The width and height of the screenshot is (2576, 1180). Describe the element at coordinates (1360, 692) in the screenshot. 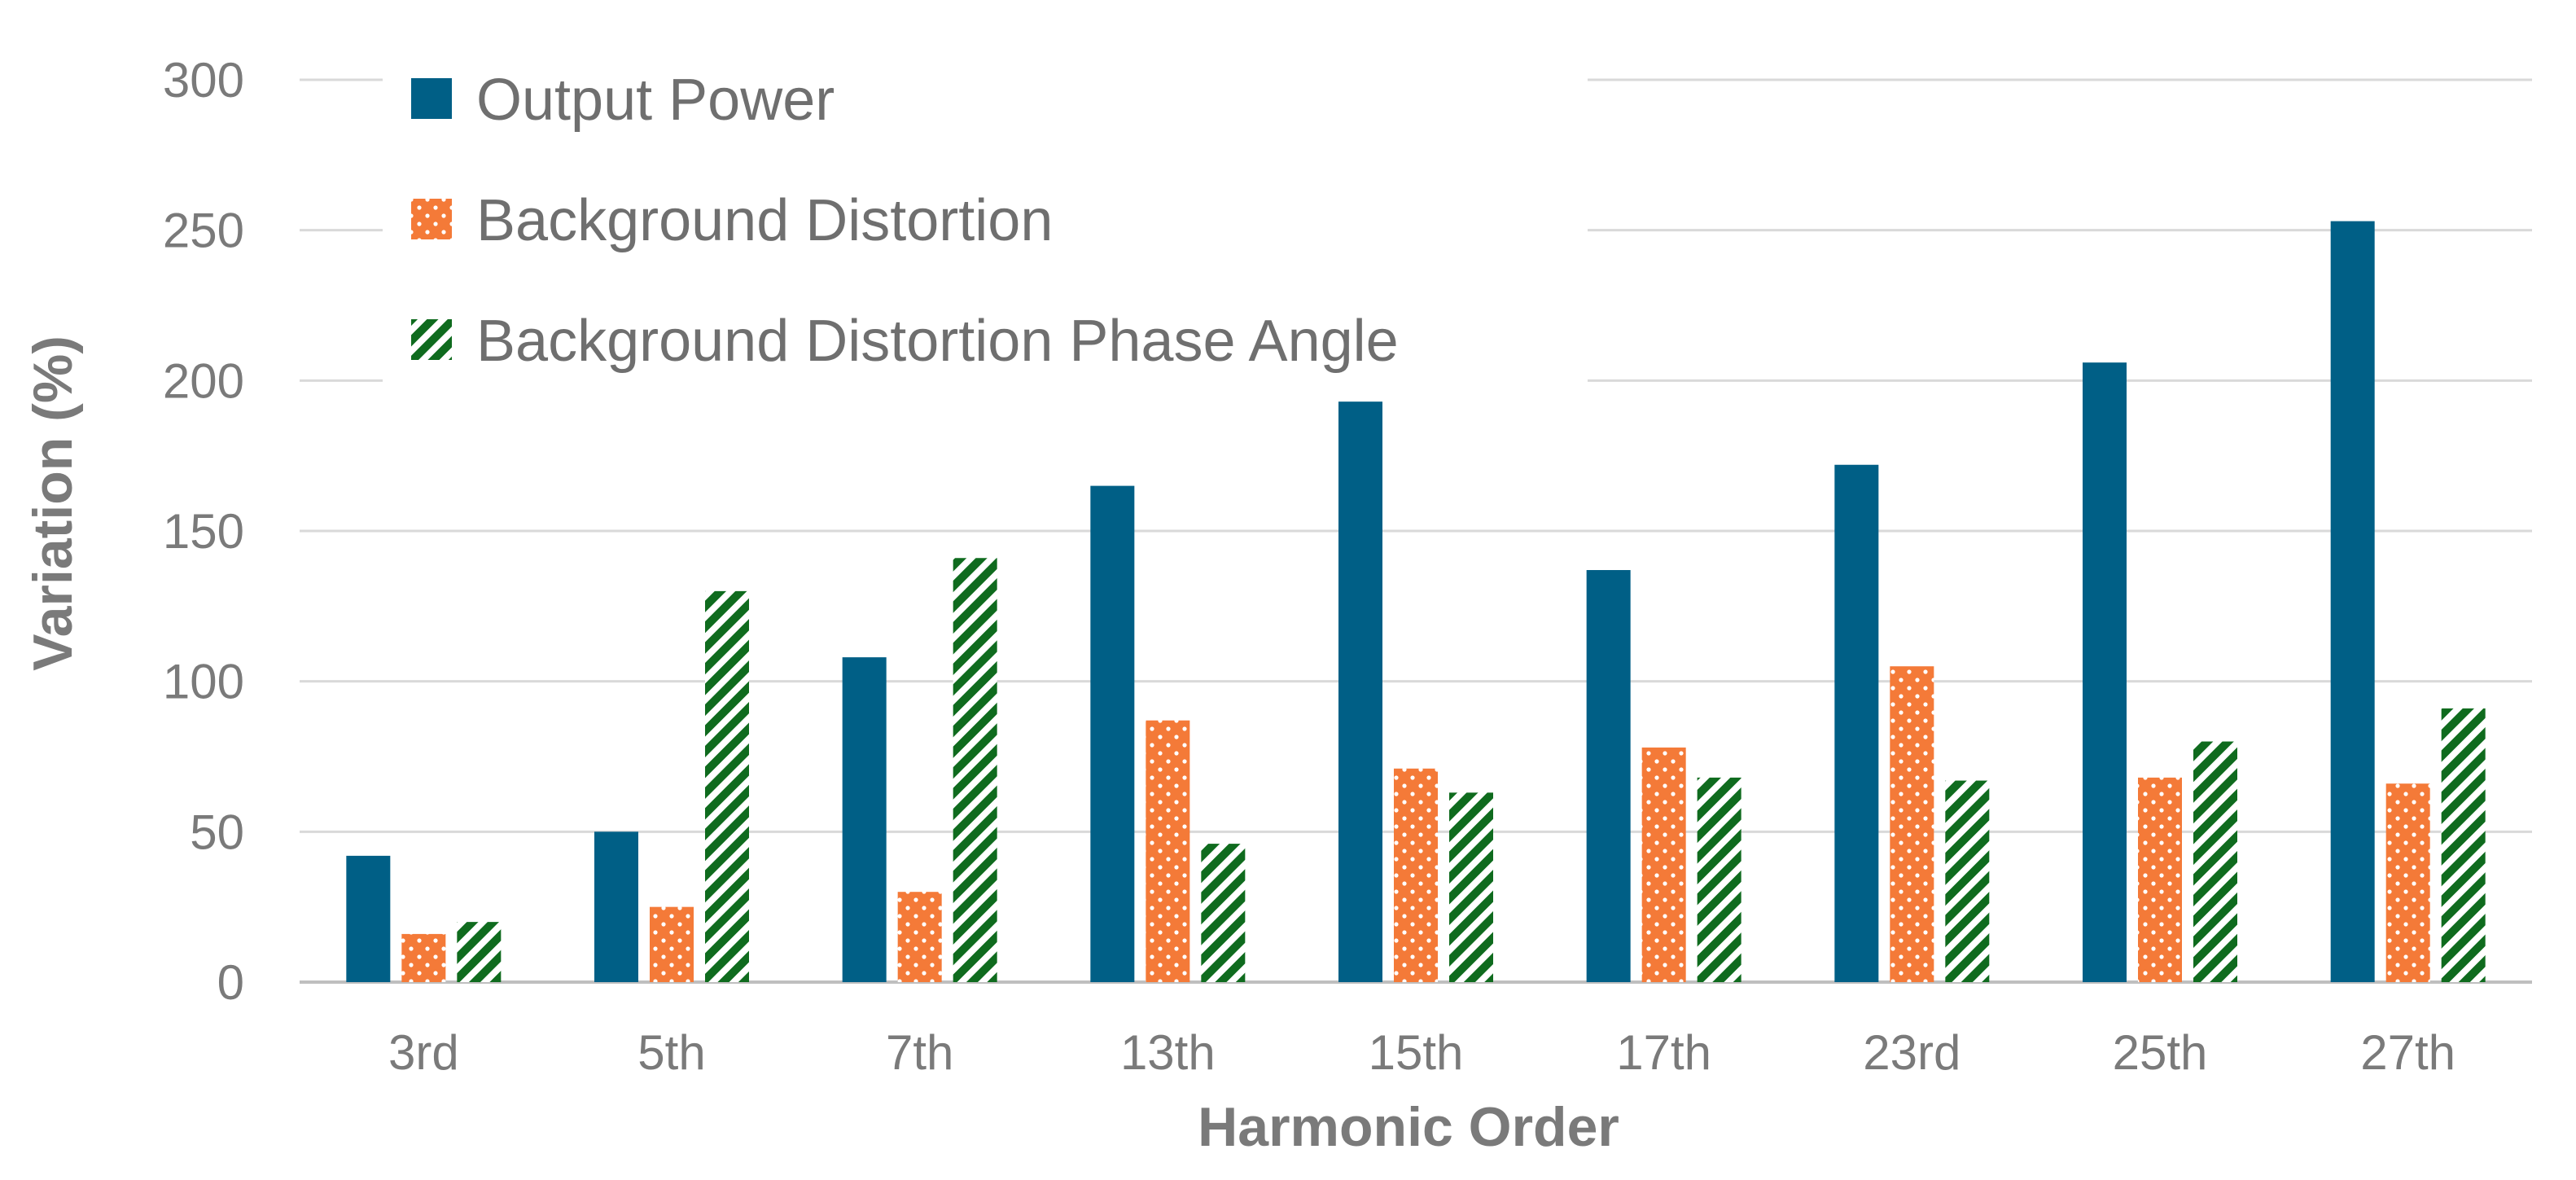

I see `bar-output-power-15th` at that location.